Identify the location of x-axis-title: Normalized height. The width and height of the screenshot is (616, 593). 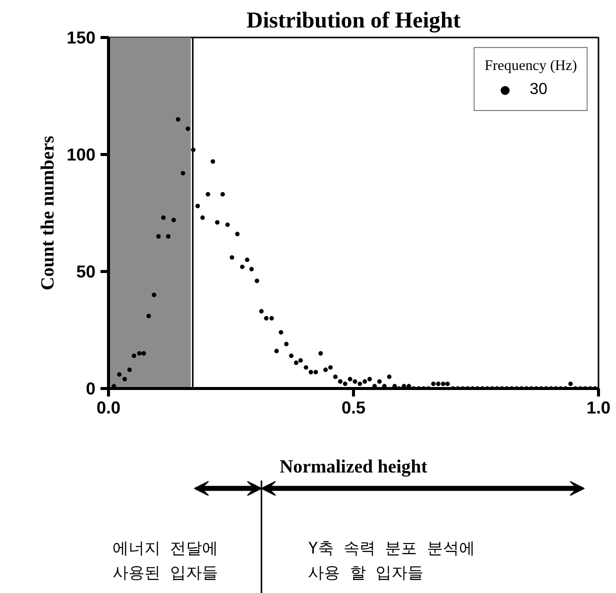
(354, 467).